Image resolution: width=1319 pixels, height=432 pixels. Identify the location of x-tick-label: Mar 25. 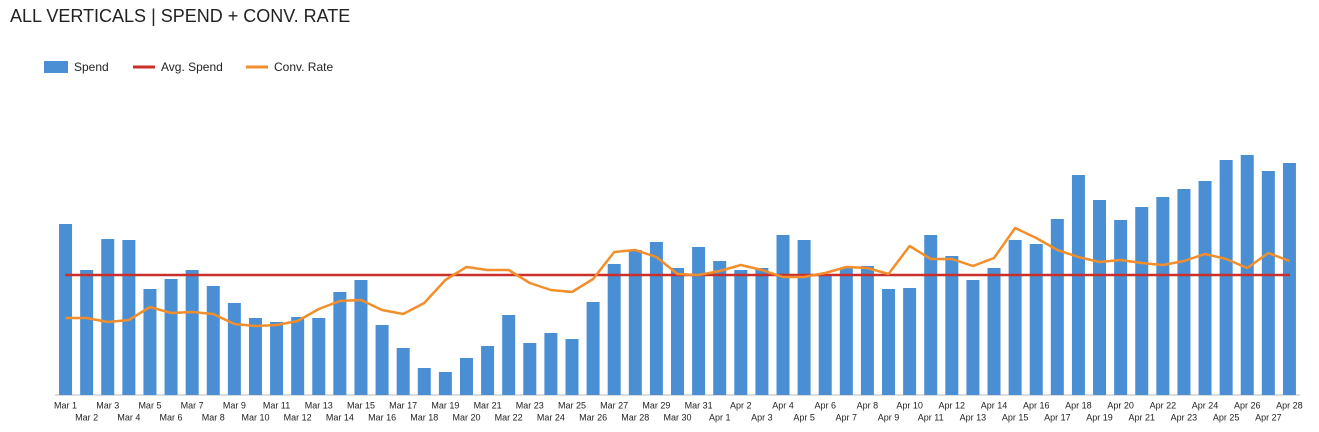
(572, 405).